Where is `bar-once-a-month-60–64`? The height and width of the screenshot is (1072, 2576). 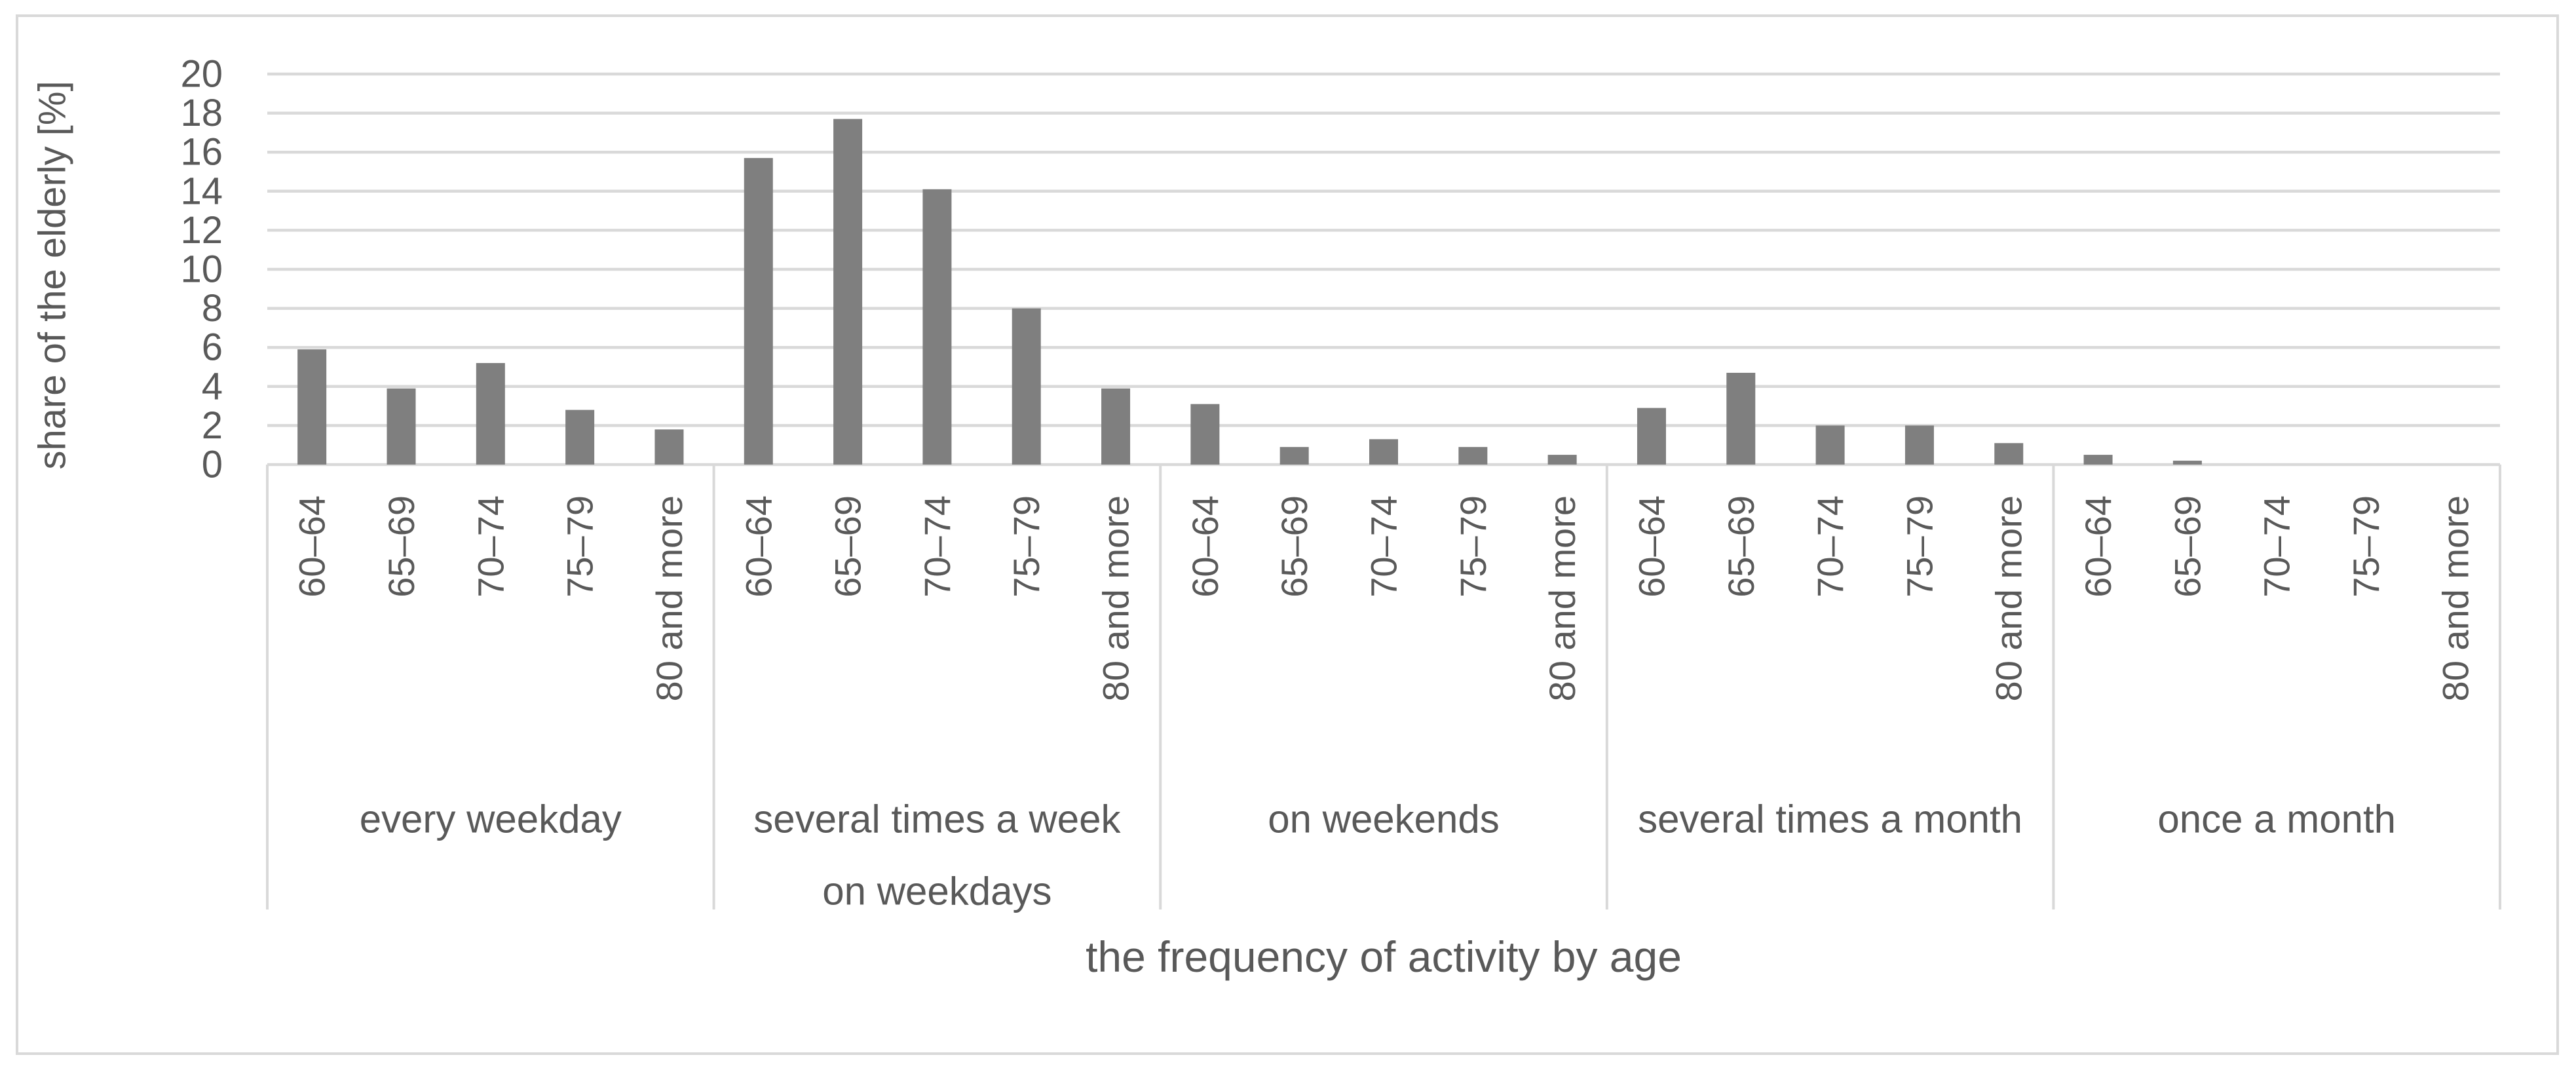
bar-once-a-month-60–64 is located at coordinates (2098, 460).